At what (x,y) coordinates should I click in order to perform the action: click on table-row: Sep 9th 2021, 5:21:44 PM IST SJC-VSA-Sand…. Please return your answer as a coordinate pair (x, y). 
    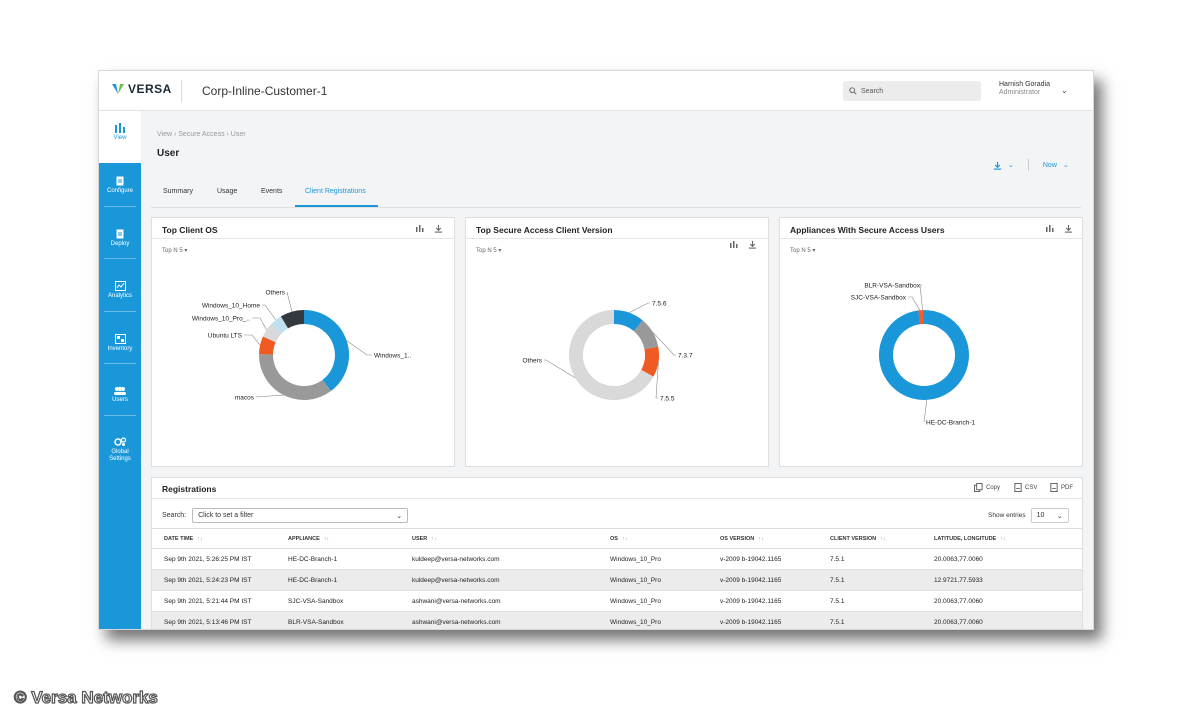
    Looking at the image, I should click on (617, 601).